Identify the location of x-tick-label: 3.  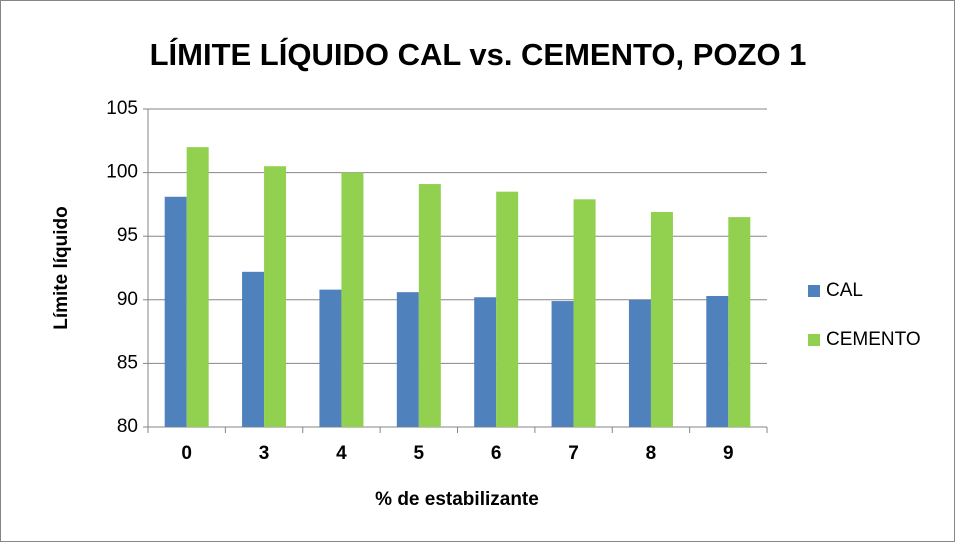
(264, 453).